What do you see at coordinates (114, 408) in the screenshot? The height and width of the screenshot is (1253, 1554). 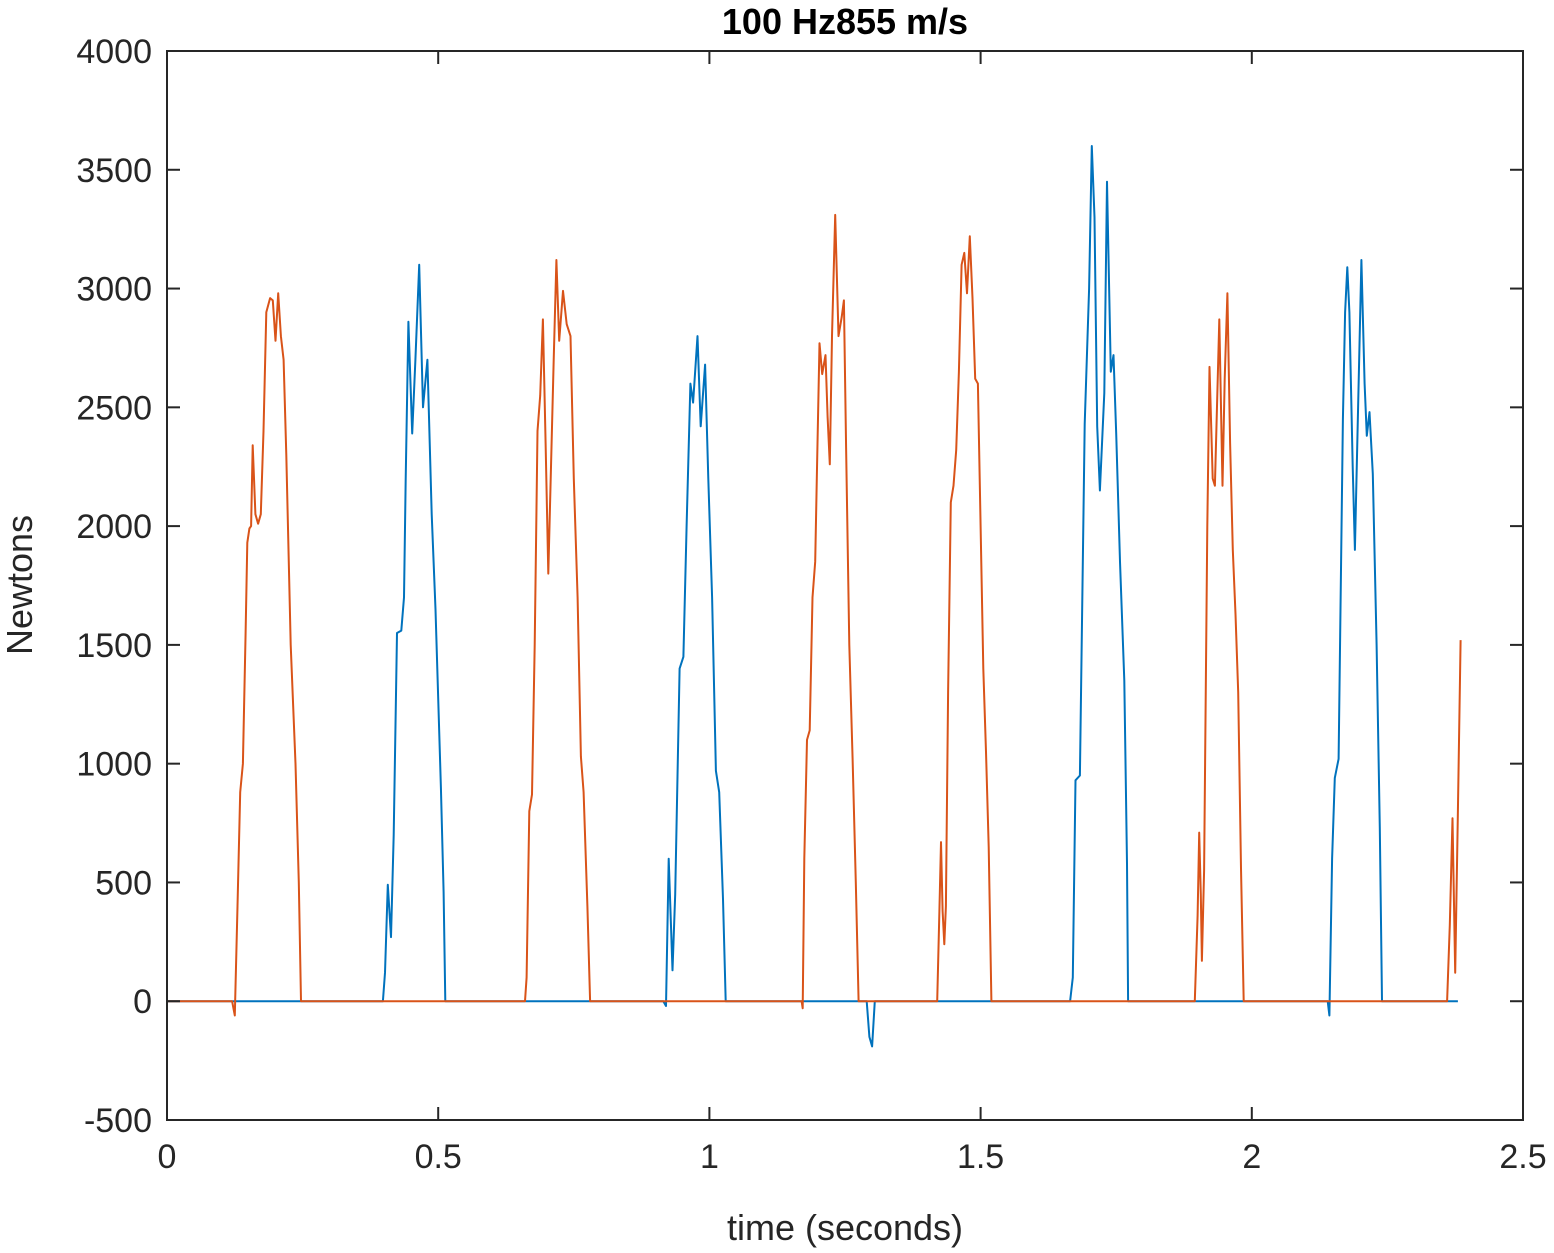 I see `y-tick-label: 2500` at bounding box center [114, 408].